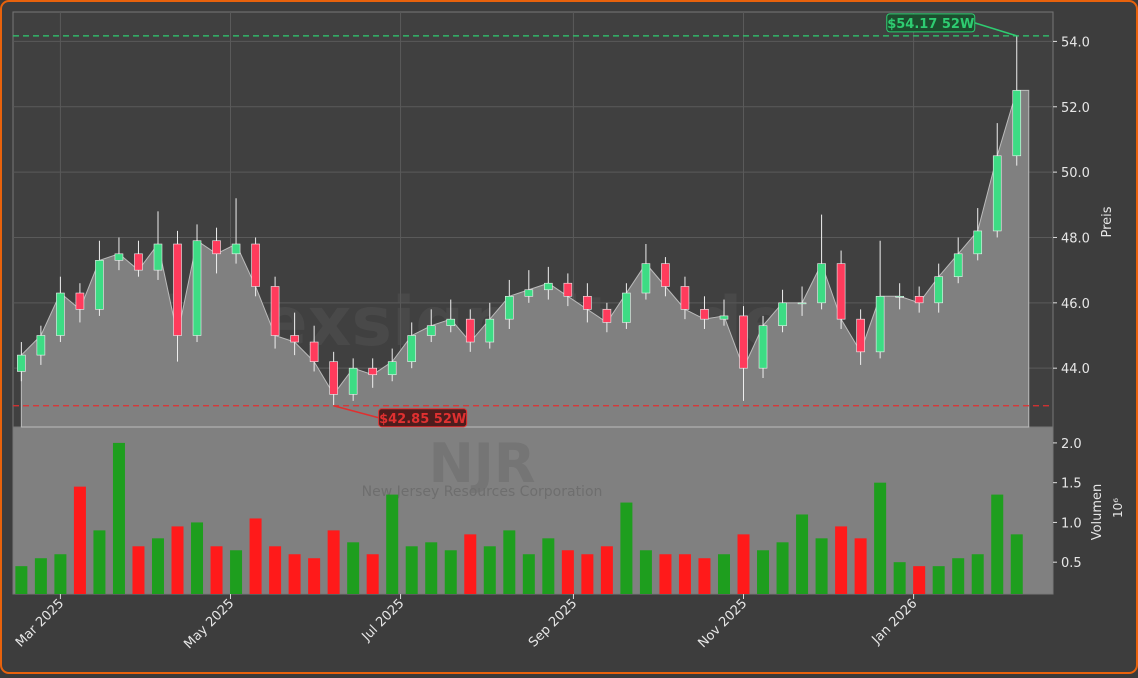 The width and height of the screenshot is (1138, 678). Describe the element at coordinates (1097, 512) in the screenshot. I see `y-axis-label: Volumen` at that location.